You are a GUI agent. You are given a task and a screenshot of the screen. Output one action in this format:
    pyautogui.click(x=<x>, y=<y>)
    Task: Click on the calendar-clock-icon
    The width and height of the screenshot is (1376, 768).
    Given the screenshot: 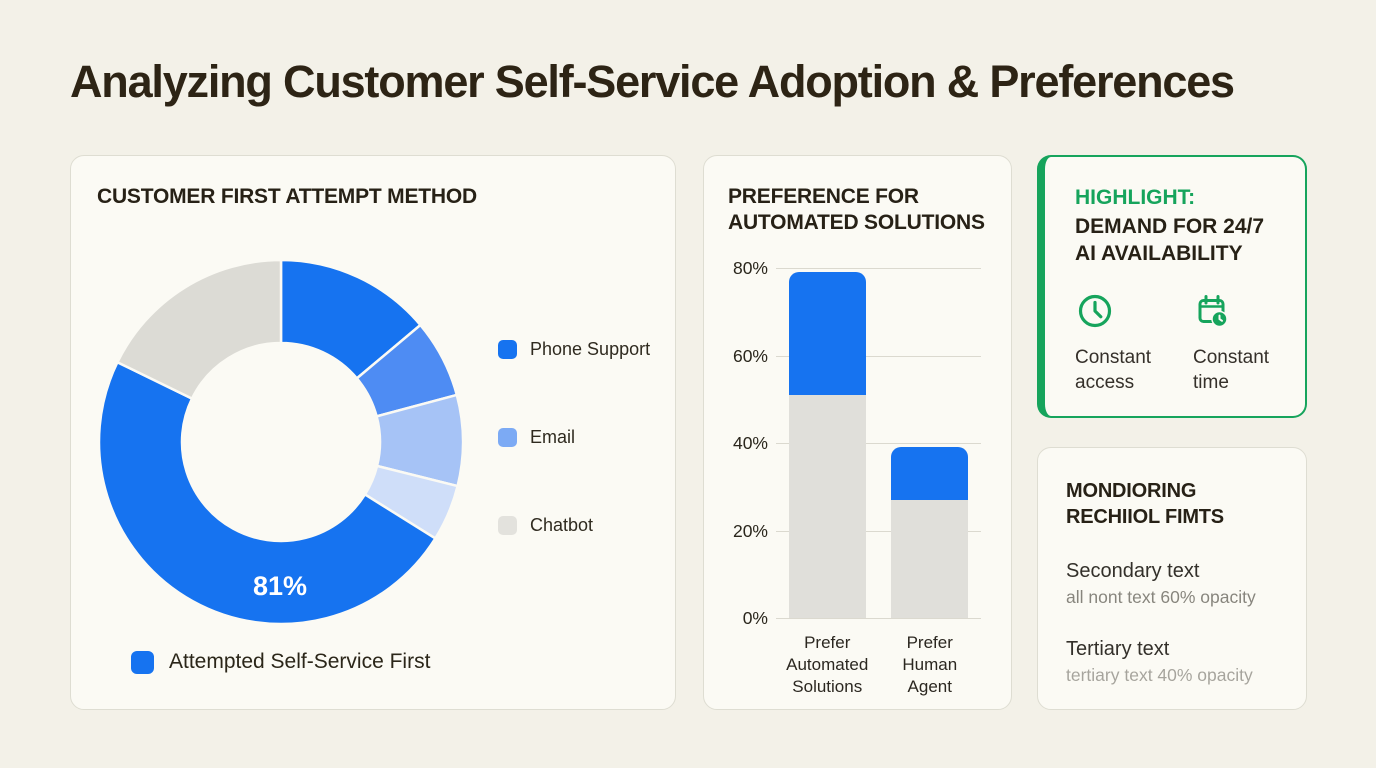 What is the action you would take?
    pyautogui.click(x=1212, y=313)
    